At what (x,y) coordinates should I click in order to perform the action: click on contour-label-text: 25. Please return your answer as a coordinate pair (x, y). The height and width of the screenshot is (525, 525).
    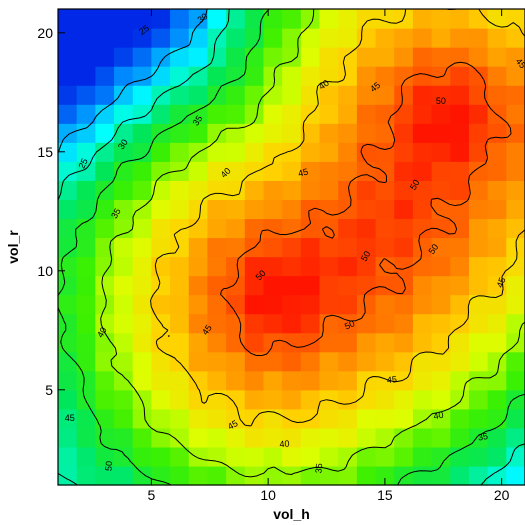
    Looking at the image, I should click on (144, 30).